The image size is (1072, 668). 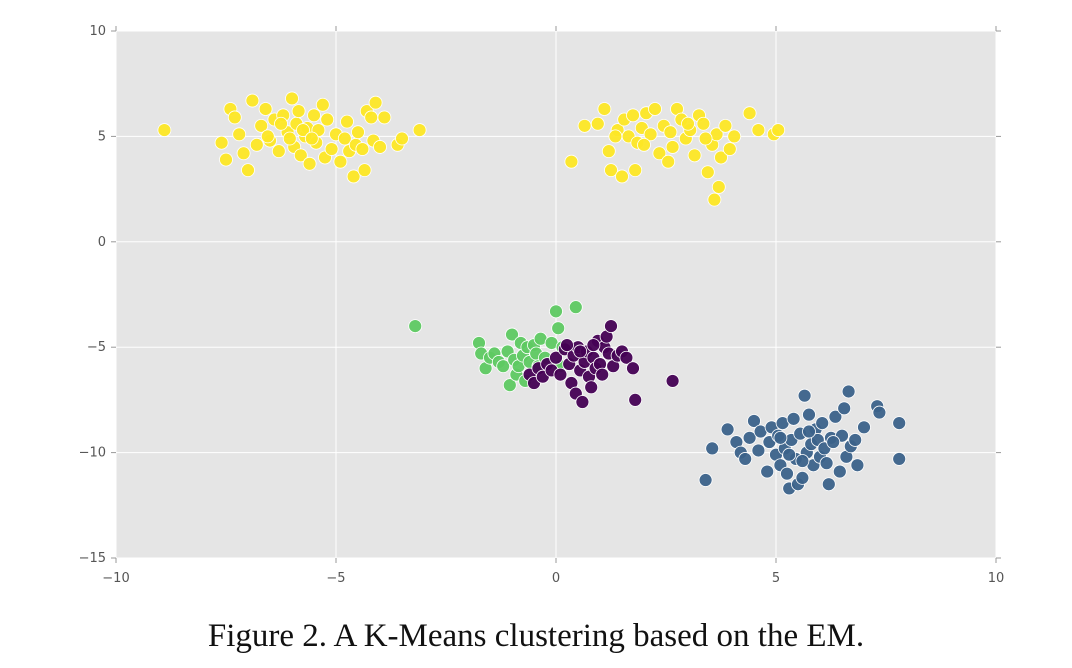 I want to click on y-tick-label: 0, so click(x=102, y=242).